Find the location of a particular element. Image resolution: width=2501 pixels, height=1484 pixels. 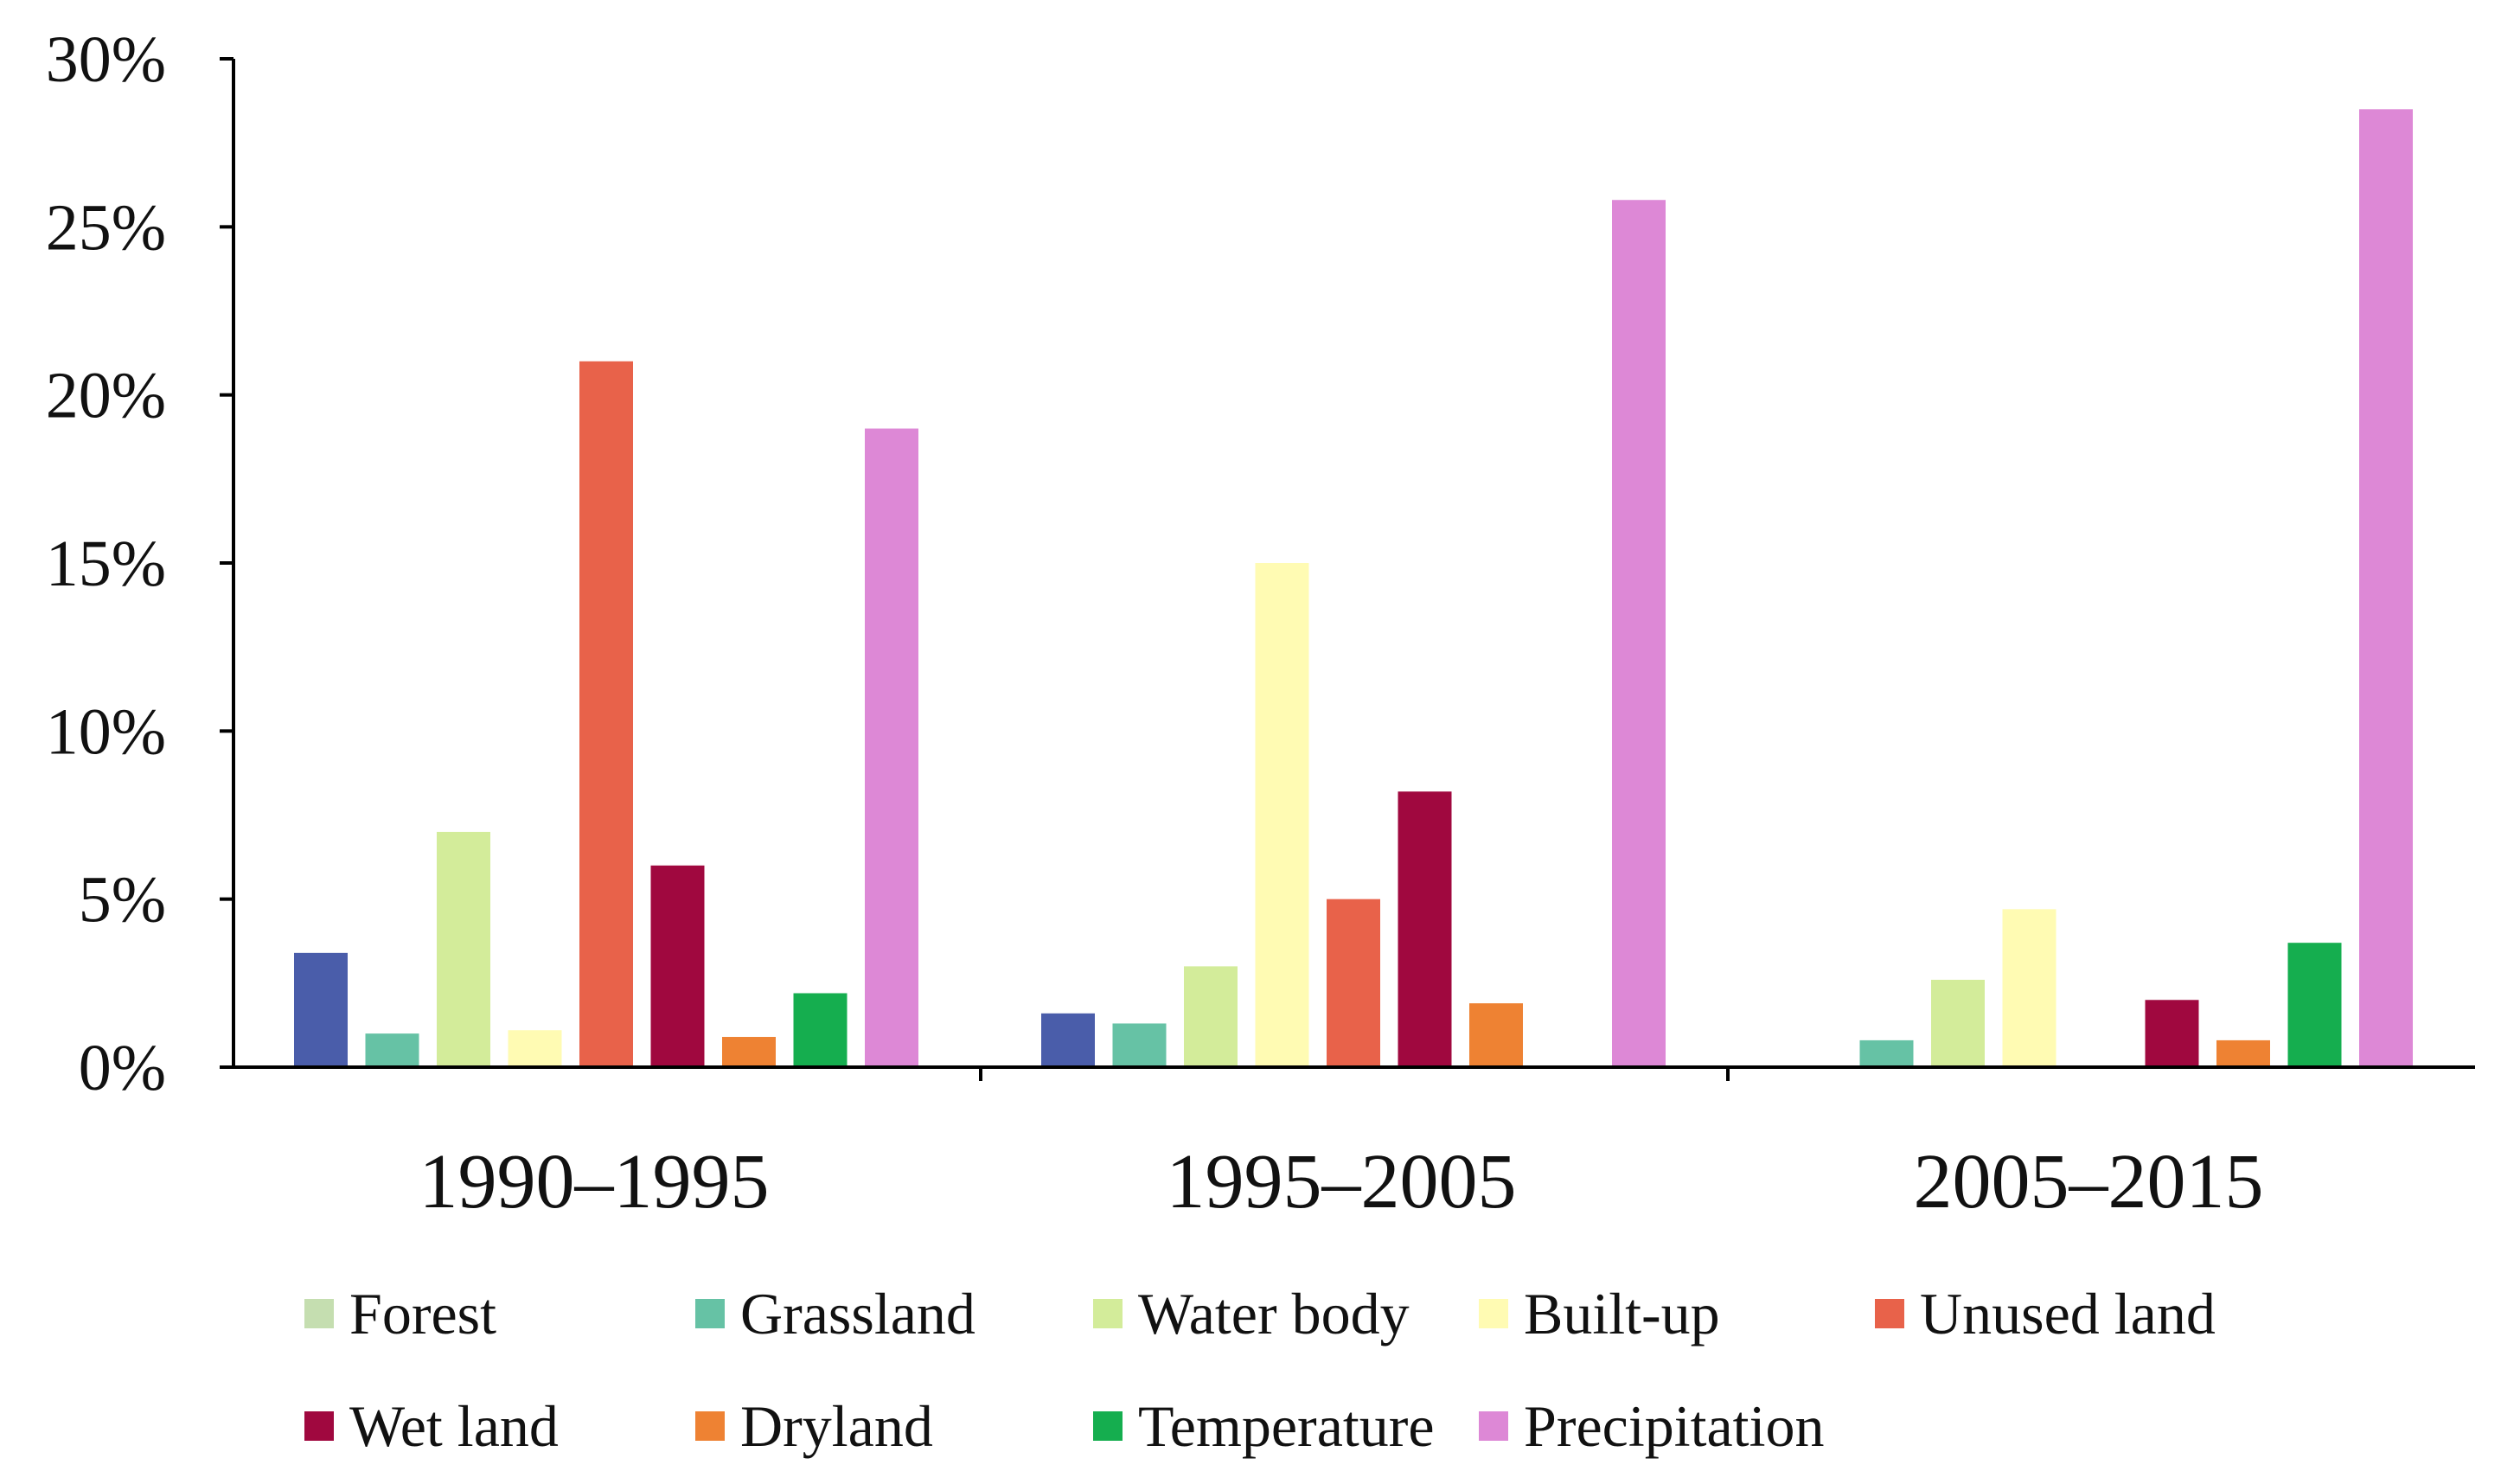

legend-swatch-unused-land is located at coordinates (1889, 1313).